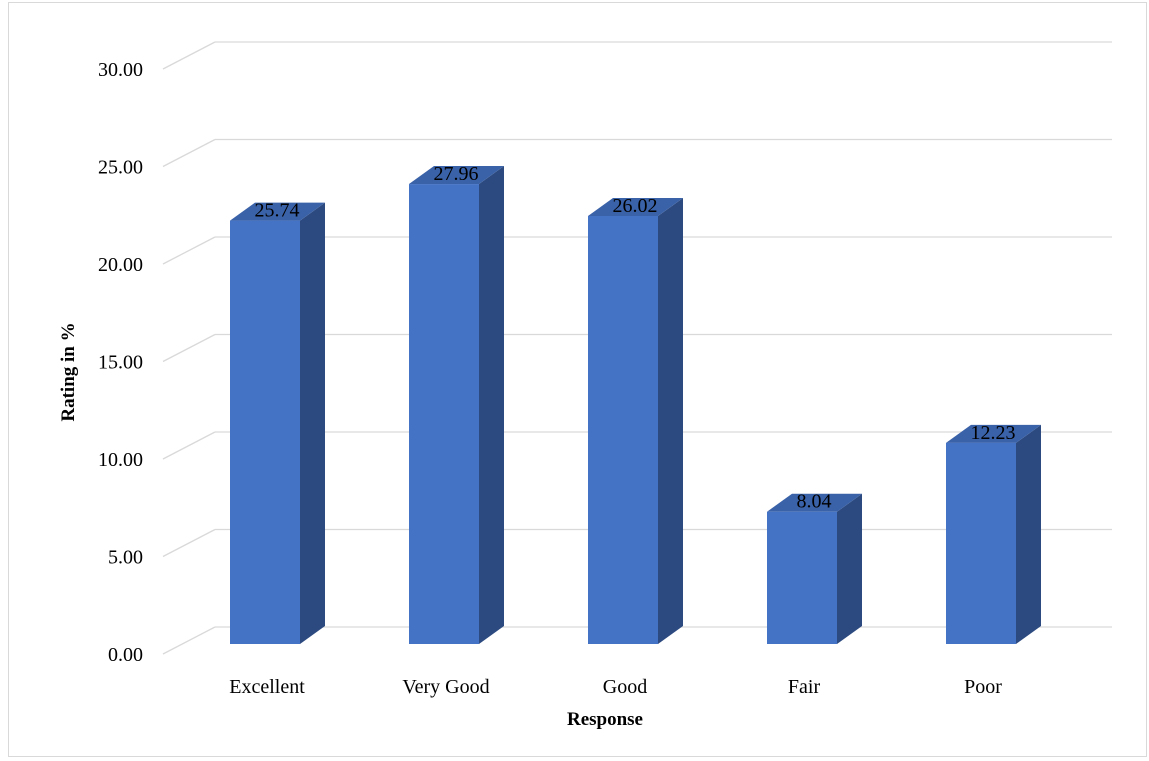  What do you see at coordinates (267, 687) in the screenshot?
I see `x-tick-label: Excellent` at bounding box center [267, 687].